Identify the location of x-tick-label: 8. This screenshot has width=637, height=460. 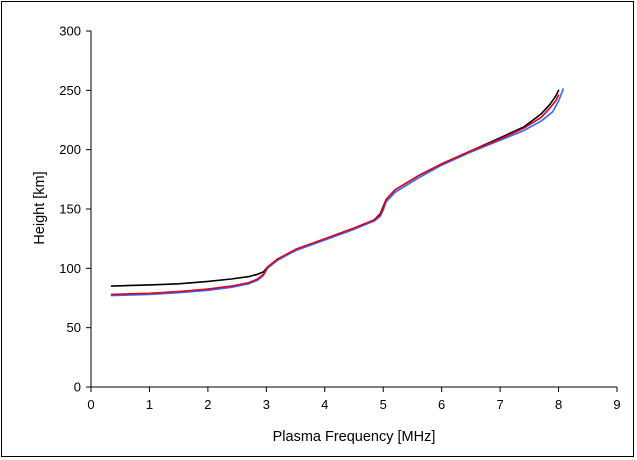
(558, 404).